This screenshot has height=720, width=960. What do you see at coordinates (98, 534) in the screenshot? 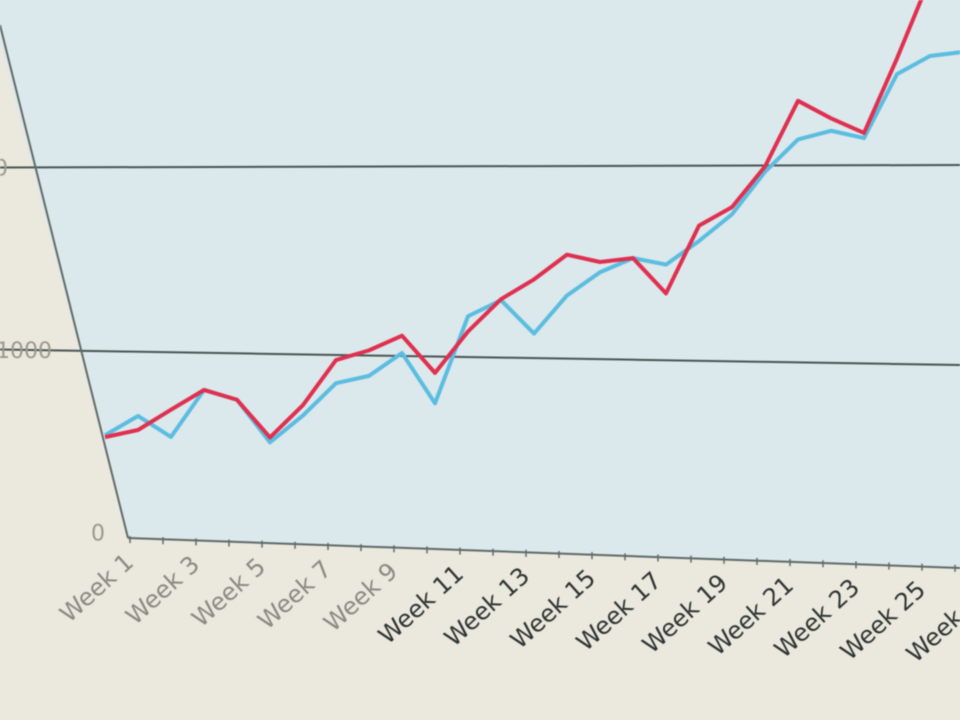
I see `y-tick-label: 0` at bounding box center [98, 534].